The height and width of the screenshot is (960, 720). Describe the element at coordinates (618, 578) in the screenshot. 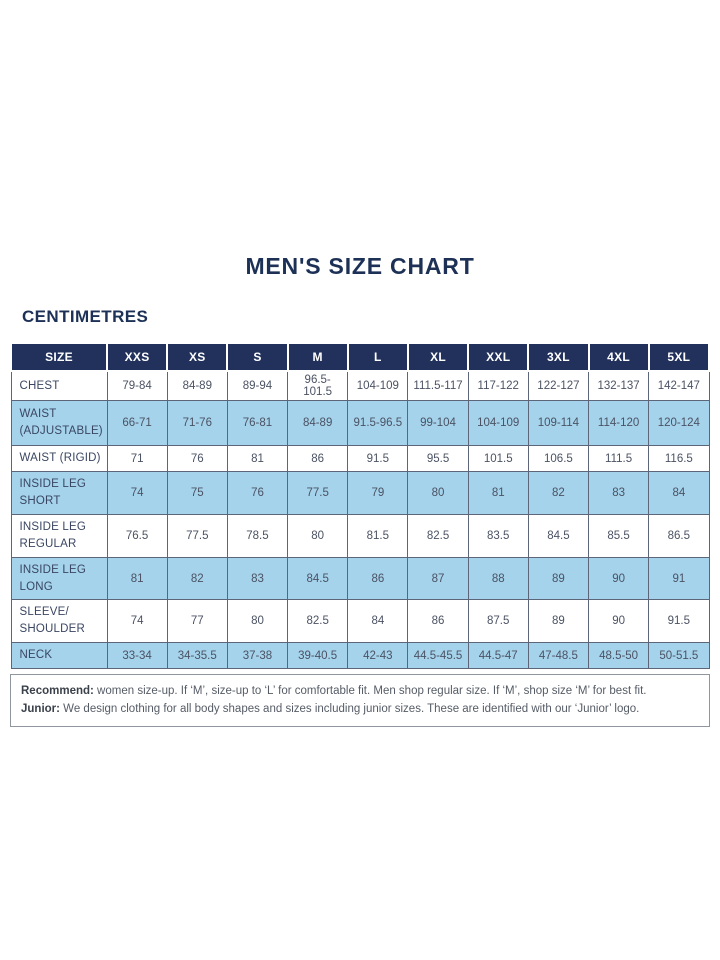

I see `value-cell: 90` at that location.